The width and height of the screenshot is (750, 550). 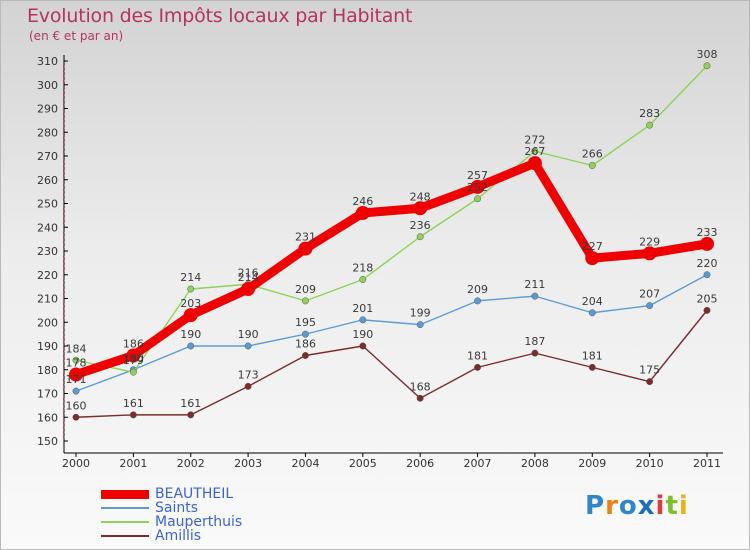 I want to click on y-tick-label: 290, so click(x=47, y=109).